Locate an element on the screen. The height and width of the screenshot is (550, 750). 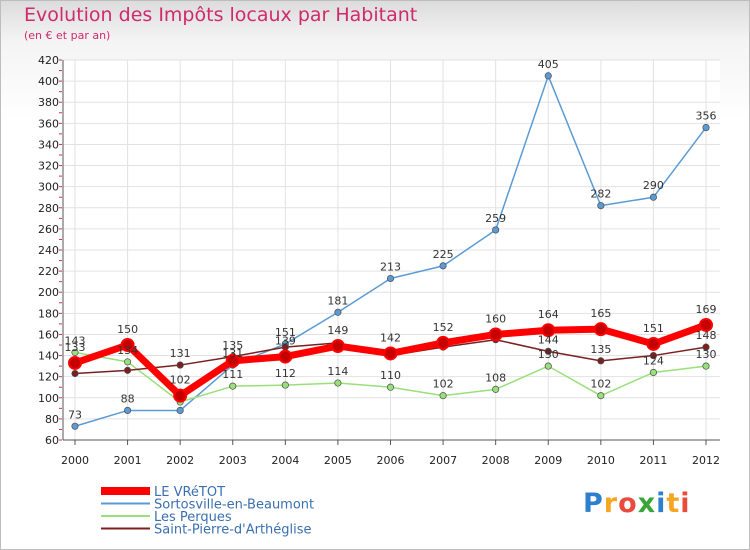
y-tick-label: 260 is located at coordinates (48, 229).